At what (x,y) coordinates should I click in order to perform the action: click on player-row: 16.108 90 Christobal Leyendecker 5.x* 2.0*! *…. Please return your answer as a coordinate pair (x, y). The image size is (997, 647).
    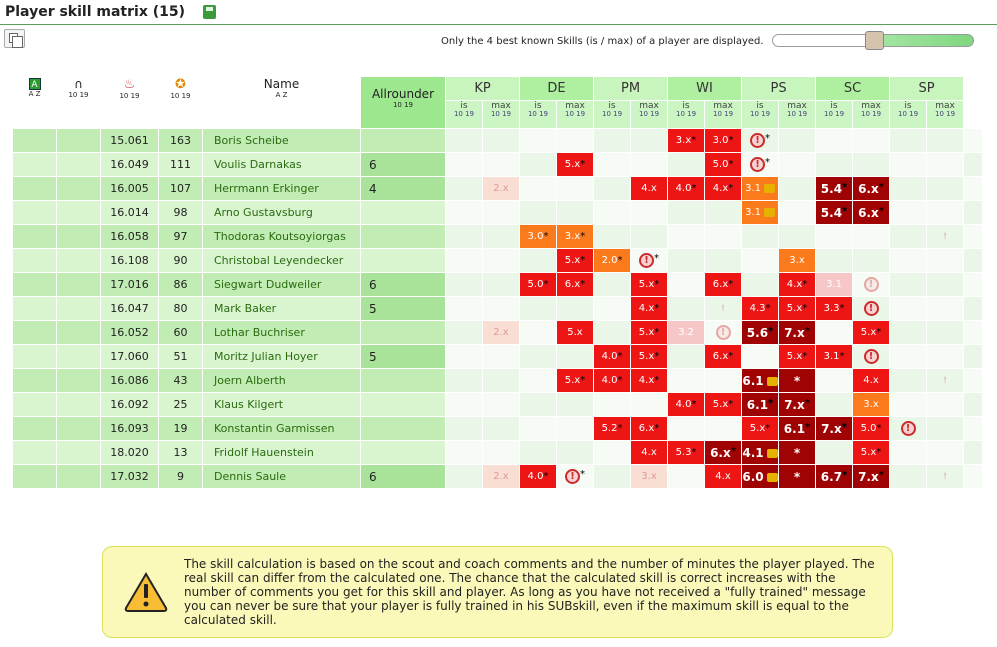
    Looking at the image, I should click on (499, 260).